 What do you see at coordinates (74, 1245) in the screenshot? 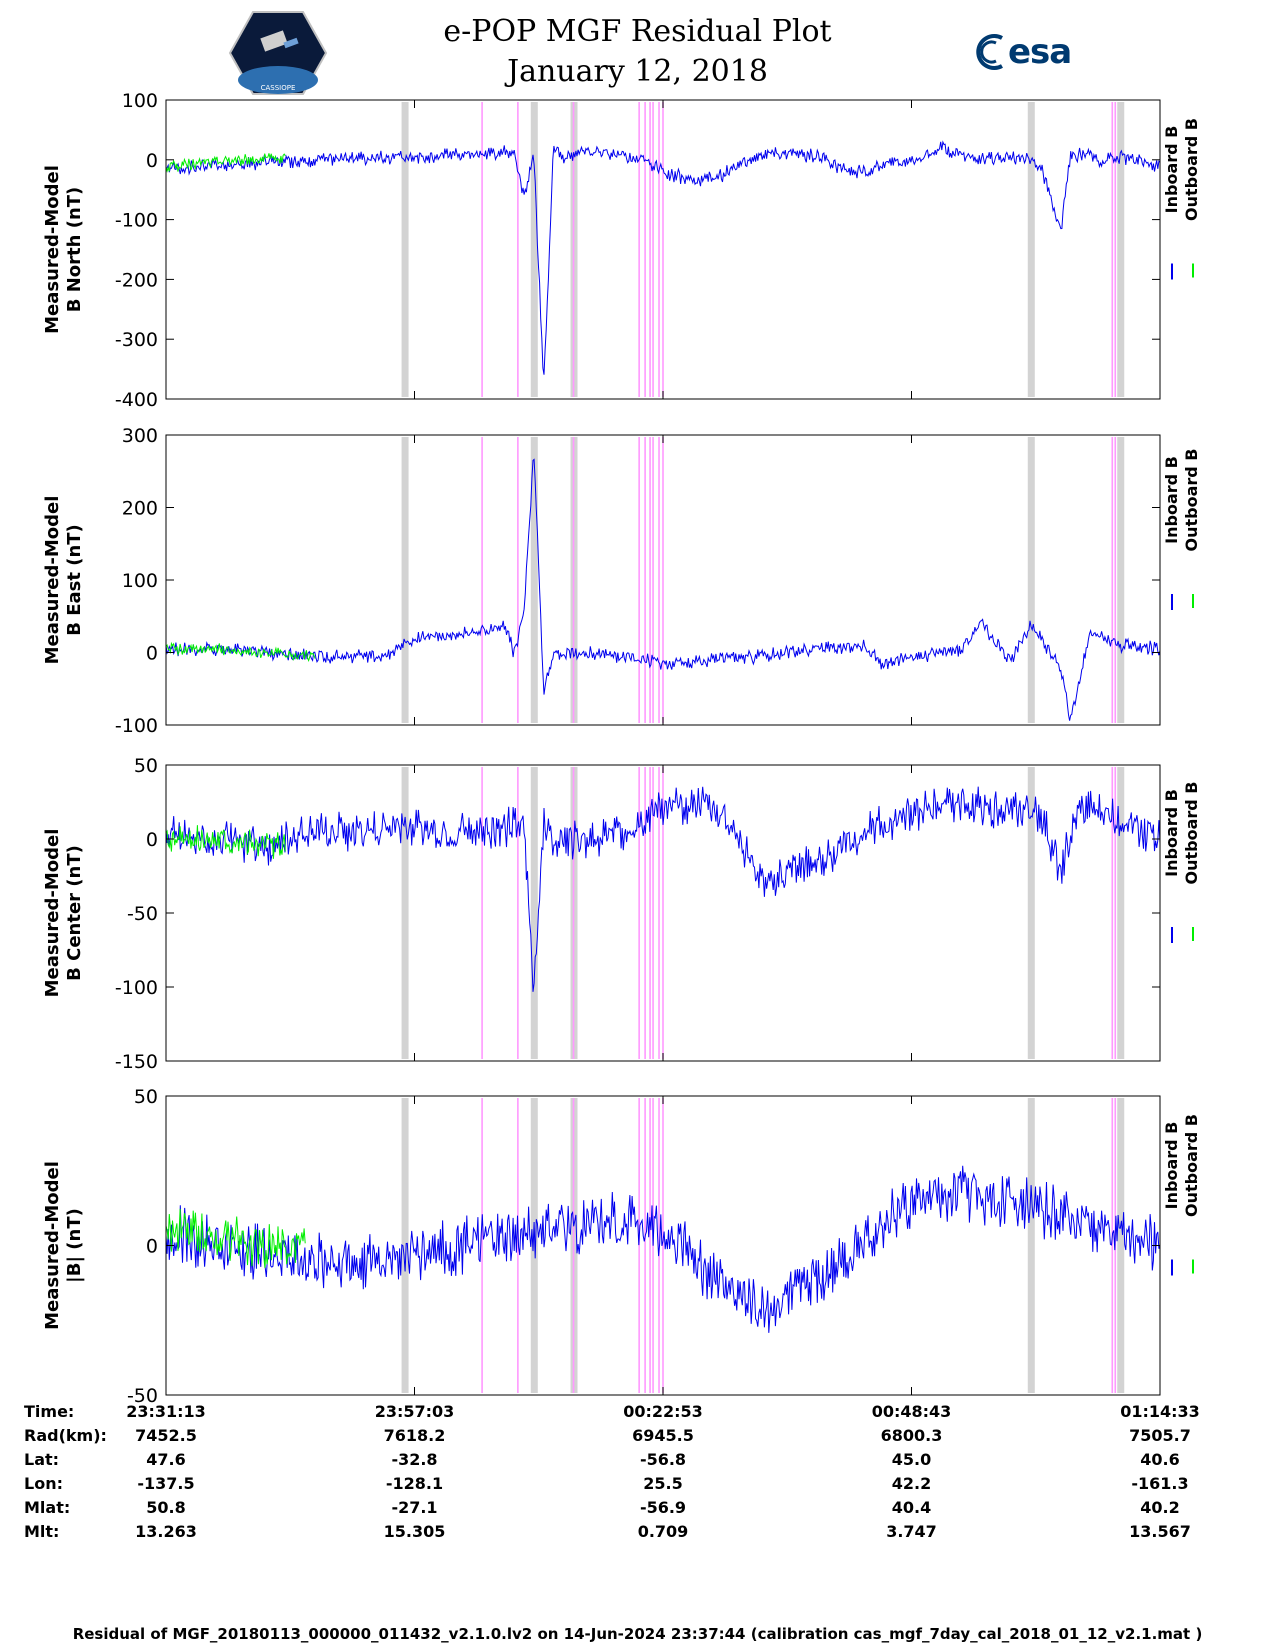
I see `y-axis-label: |B| (nT)` at bounding box center [74, 1245].